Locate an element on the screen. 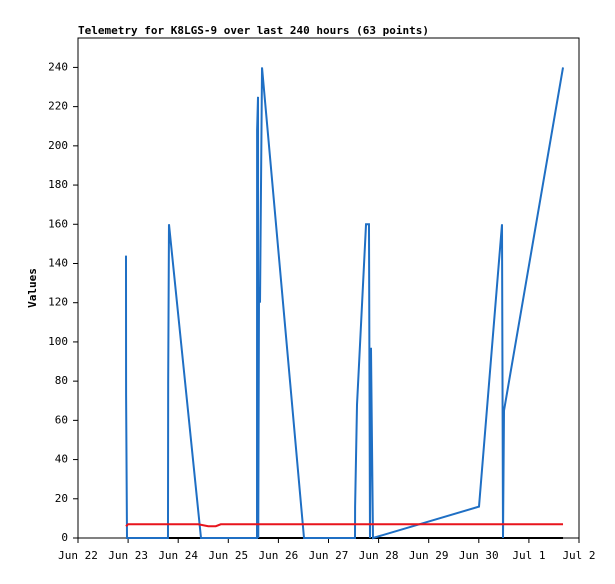 Image resolution: width=615 pixels, height=584 pixels. x-tick-label: Jun 28 is located at coordinates (379, 555).